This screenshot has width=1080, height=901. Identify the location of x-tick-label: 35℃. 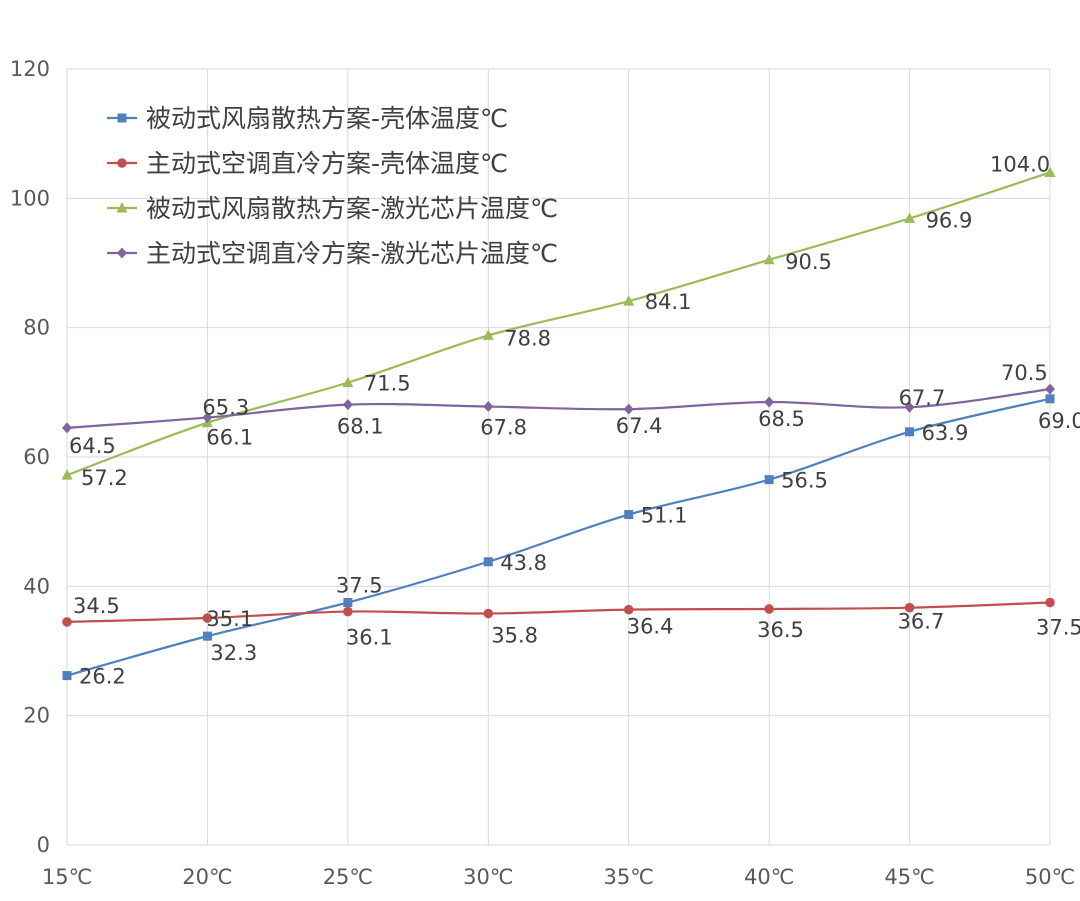
(629, 877).